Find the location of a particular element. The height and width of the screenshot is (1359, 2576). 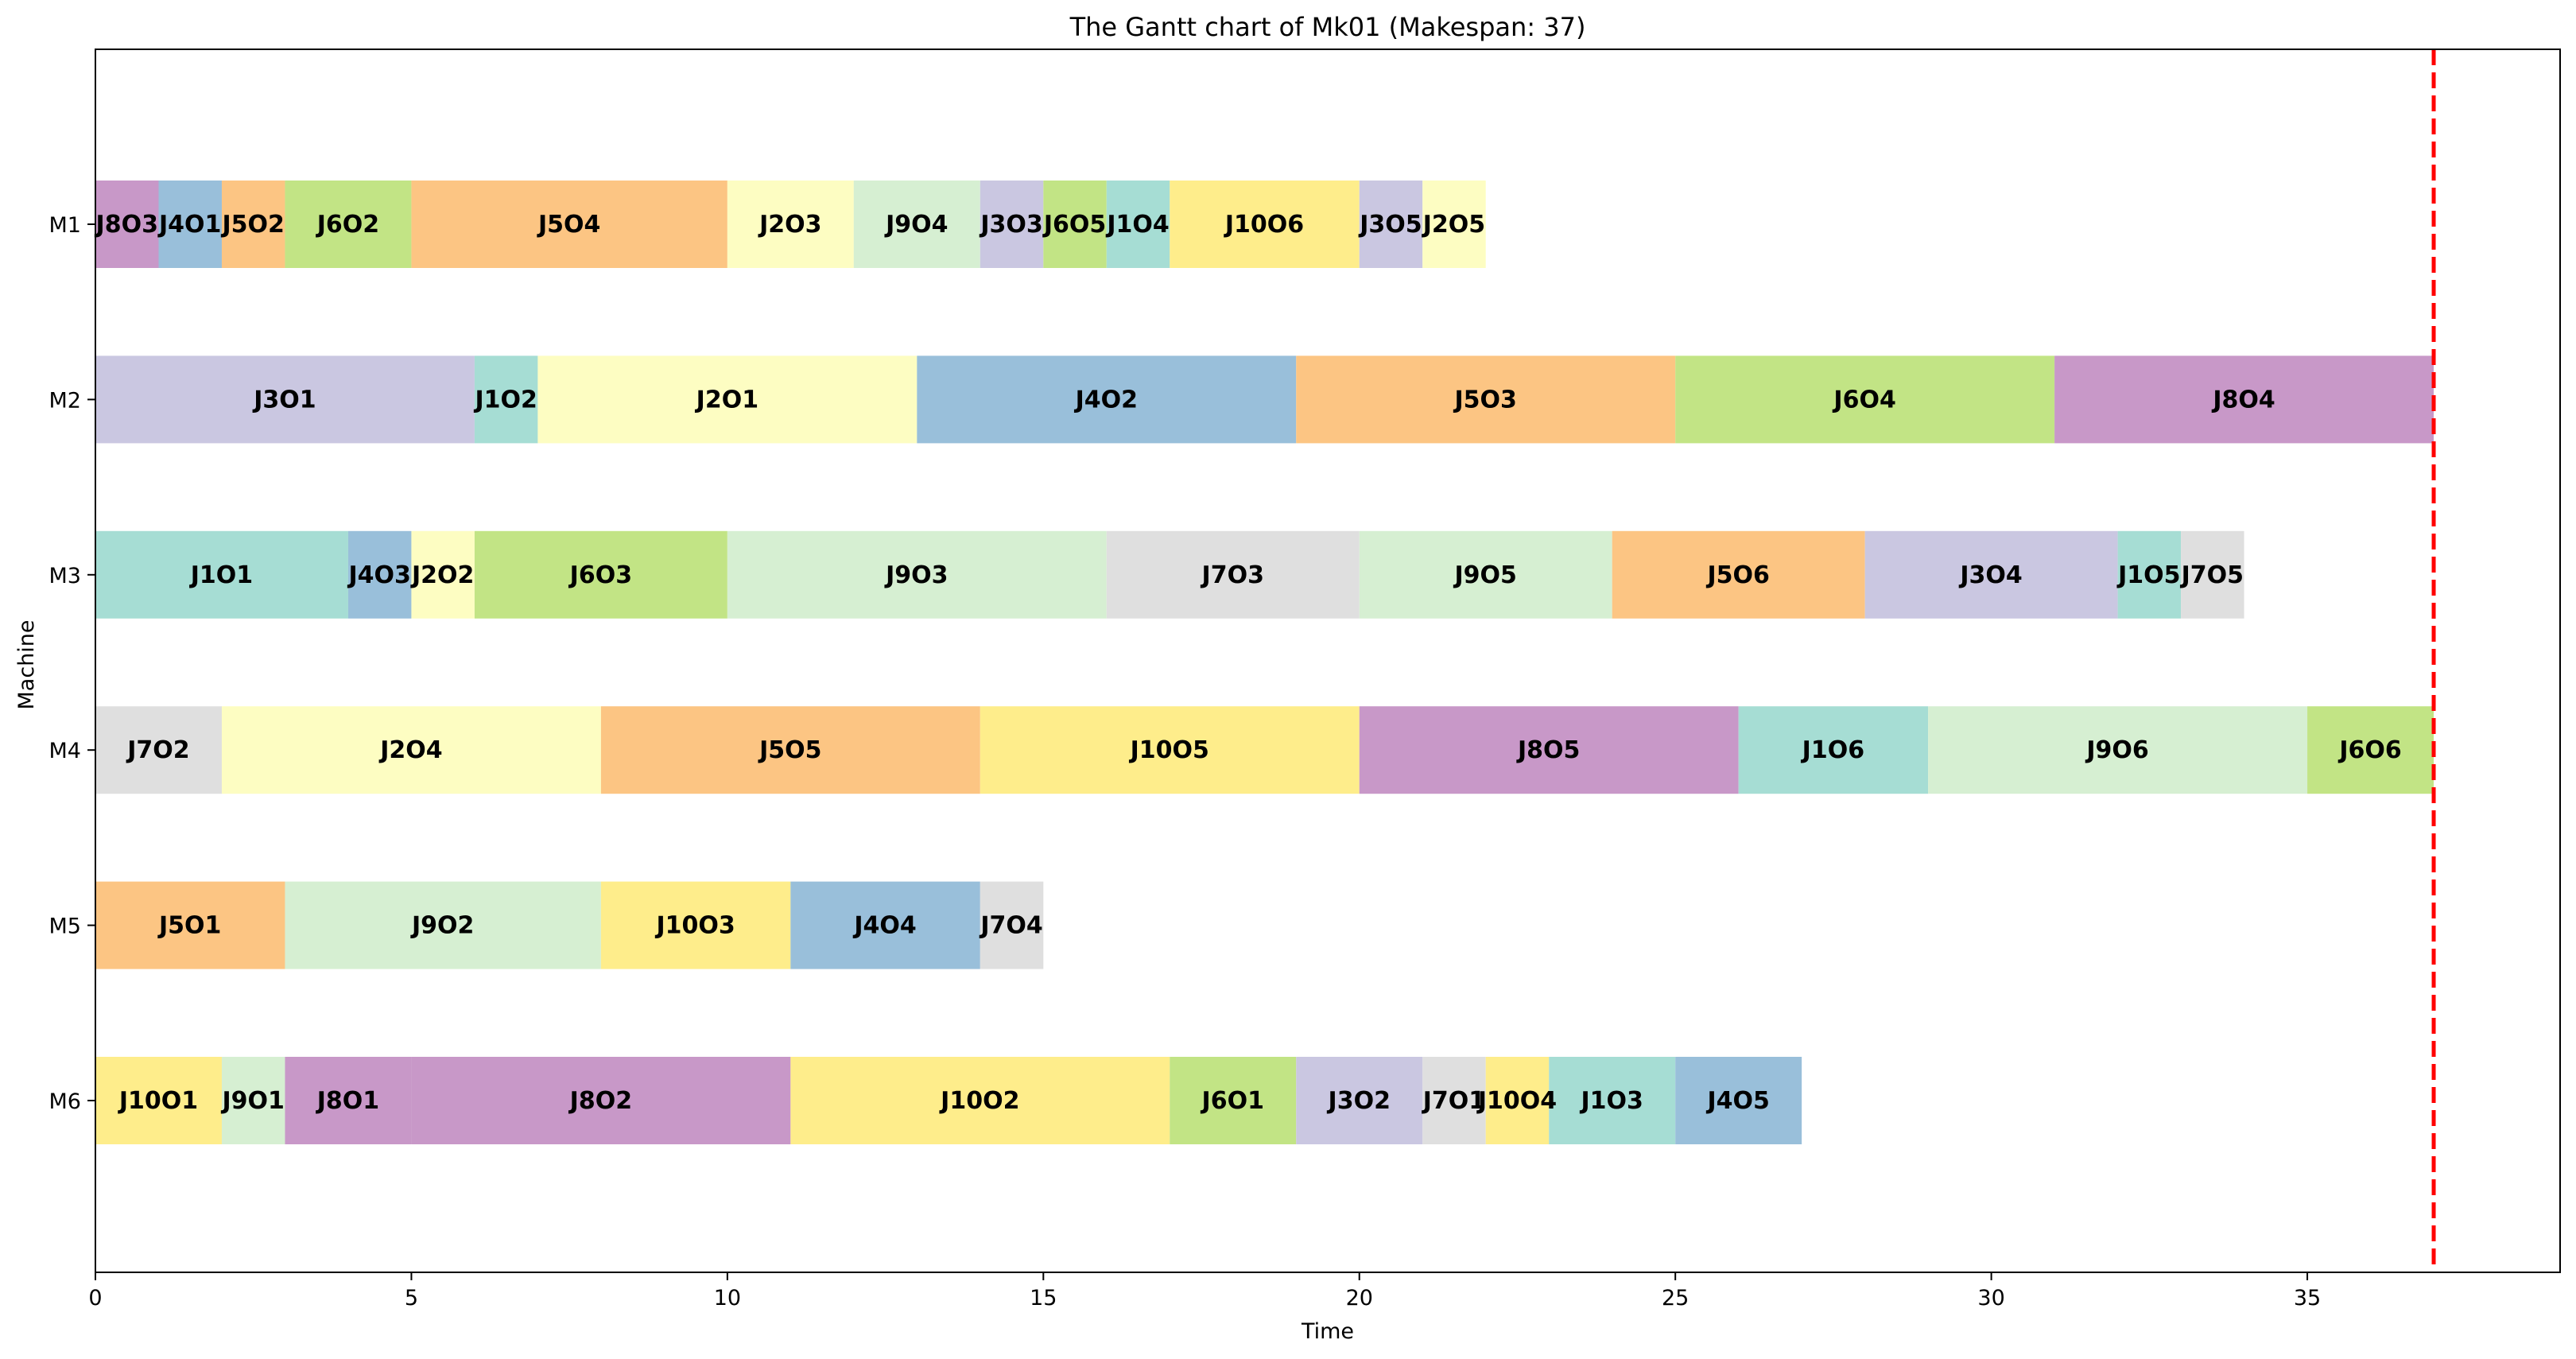

gantt-bar-label: J1O4 is located at coordinates (1137, 225).